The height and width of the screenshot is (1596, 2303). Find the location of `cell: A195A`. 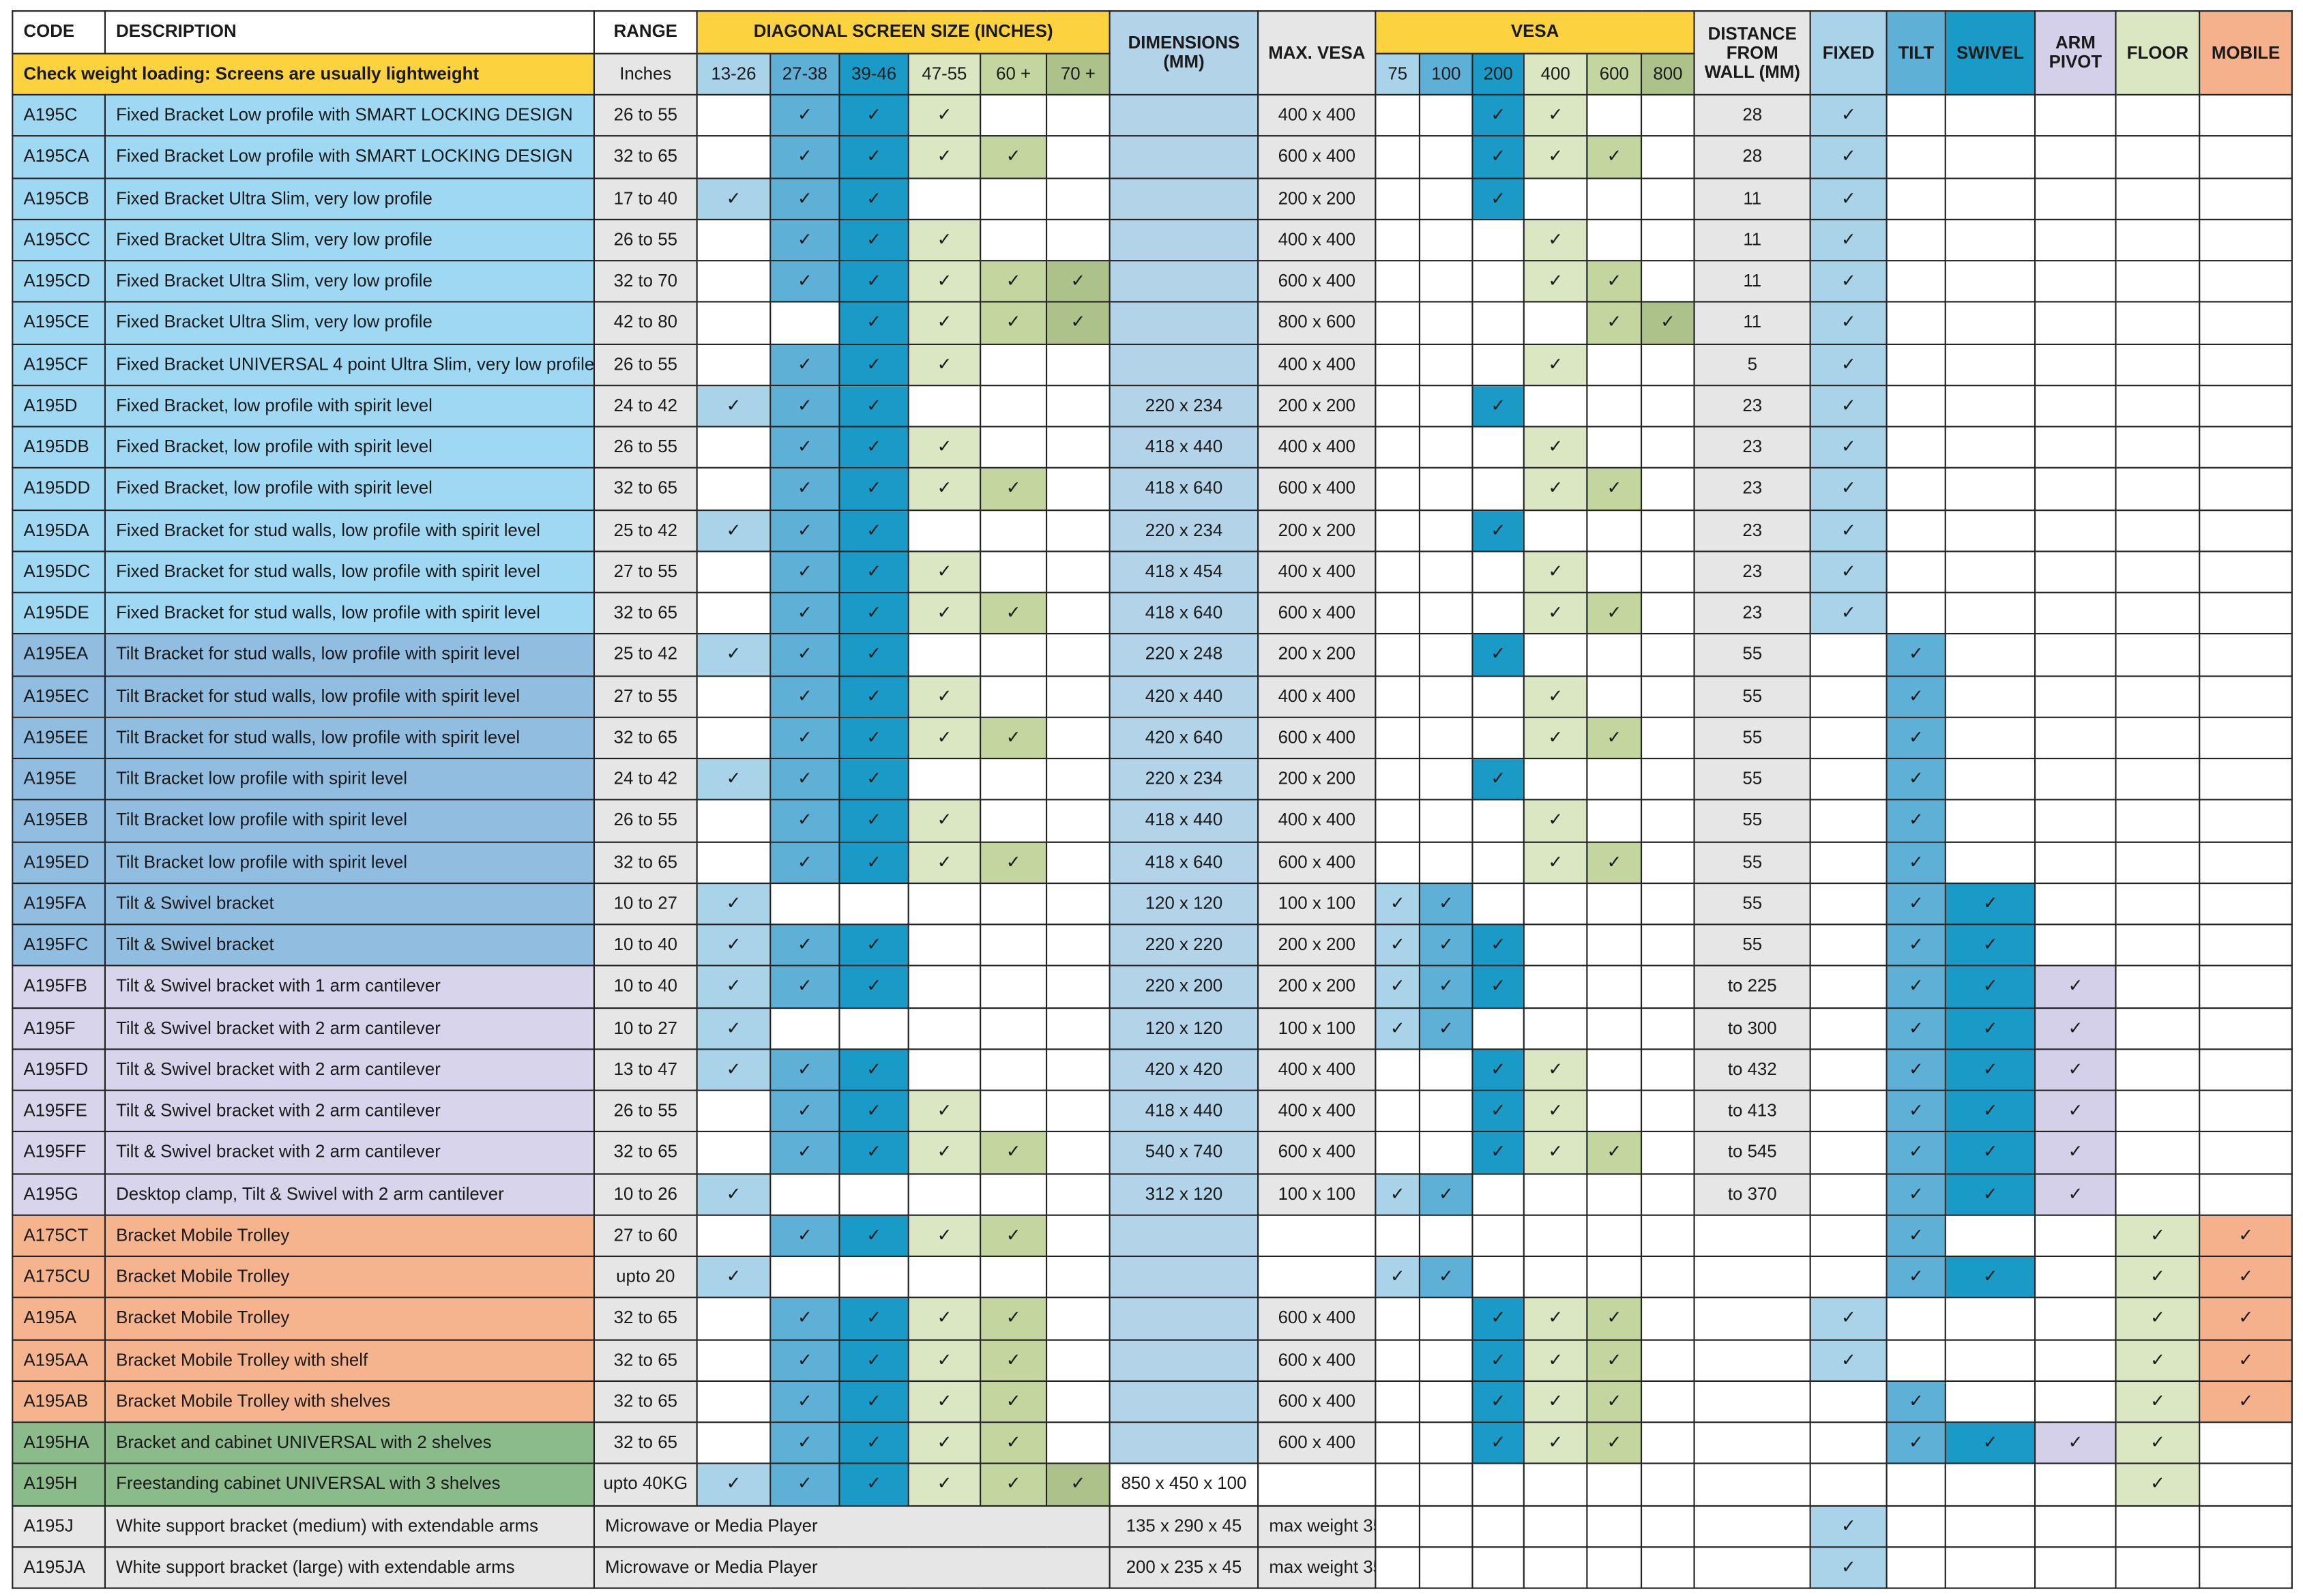

cell: A195A is located at coordinates (59, 1318).